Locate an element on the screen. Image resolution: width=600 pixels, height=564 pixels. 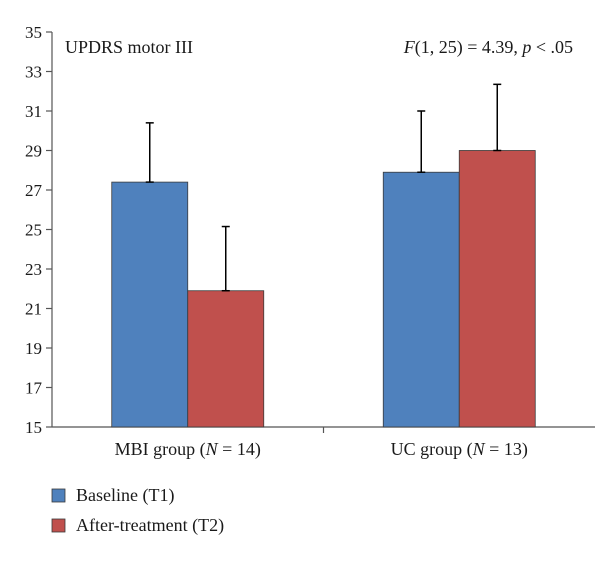
y-ticks: 15 17 19 21 23 25 27 29 31 33 35 is located at coordinates (38, 230).